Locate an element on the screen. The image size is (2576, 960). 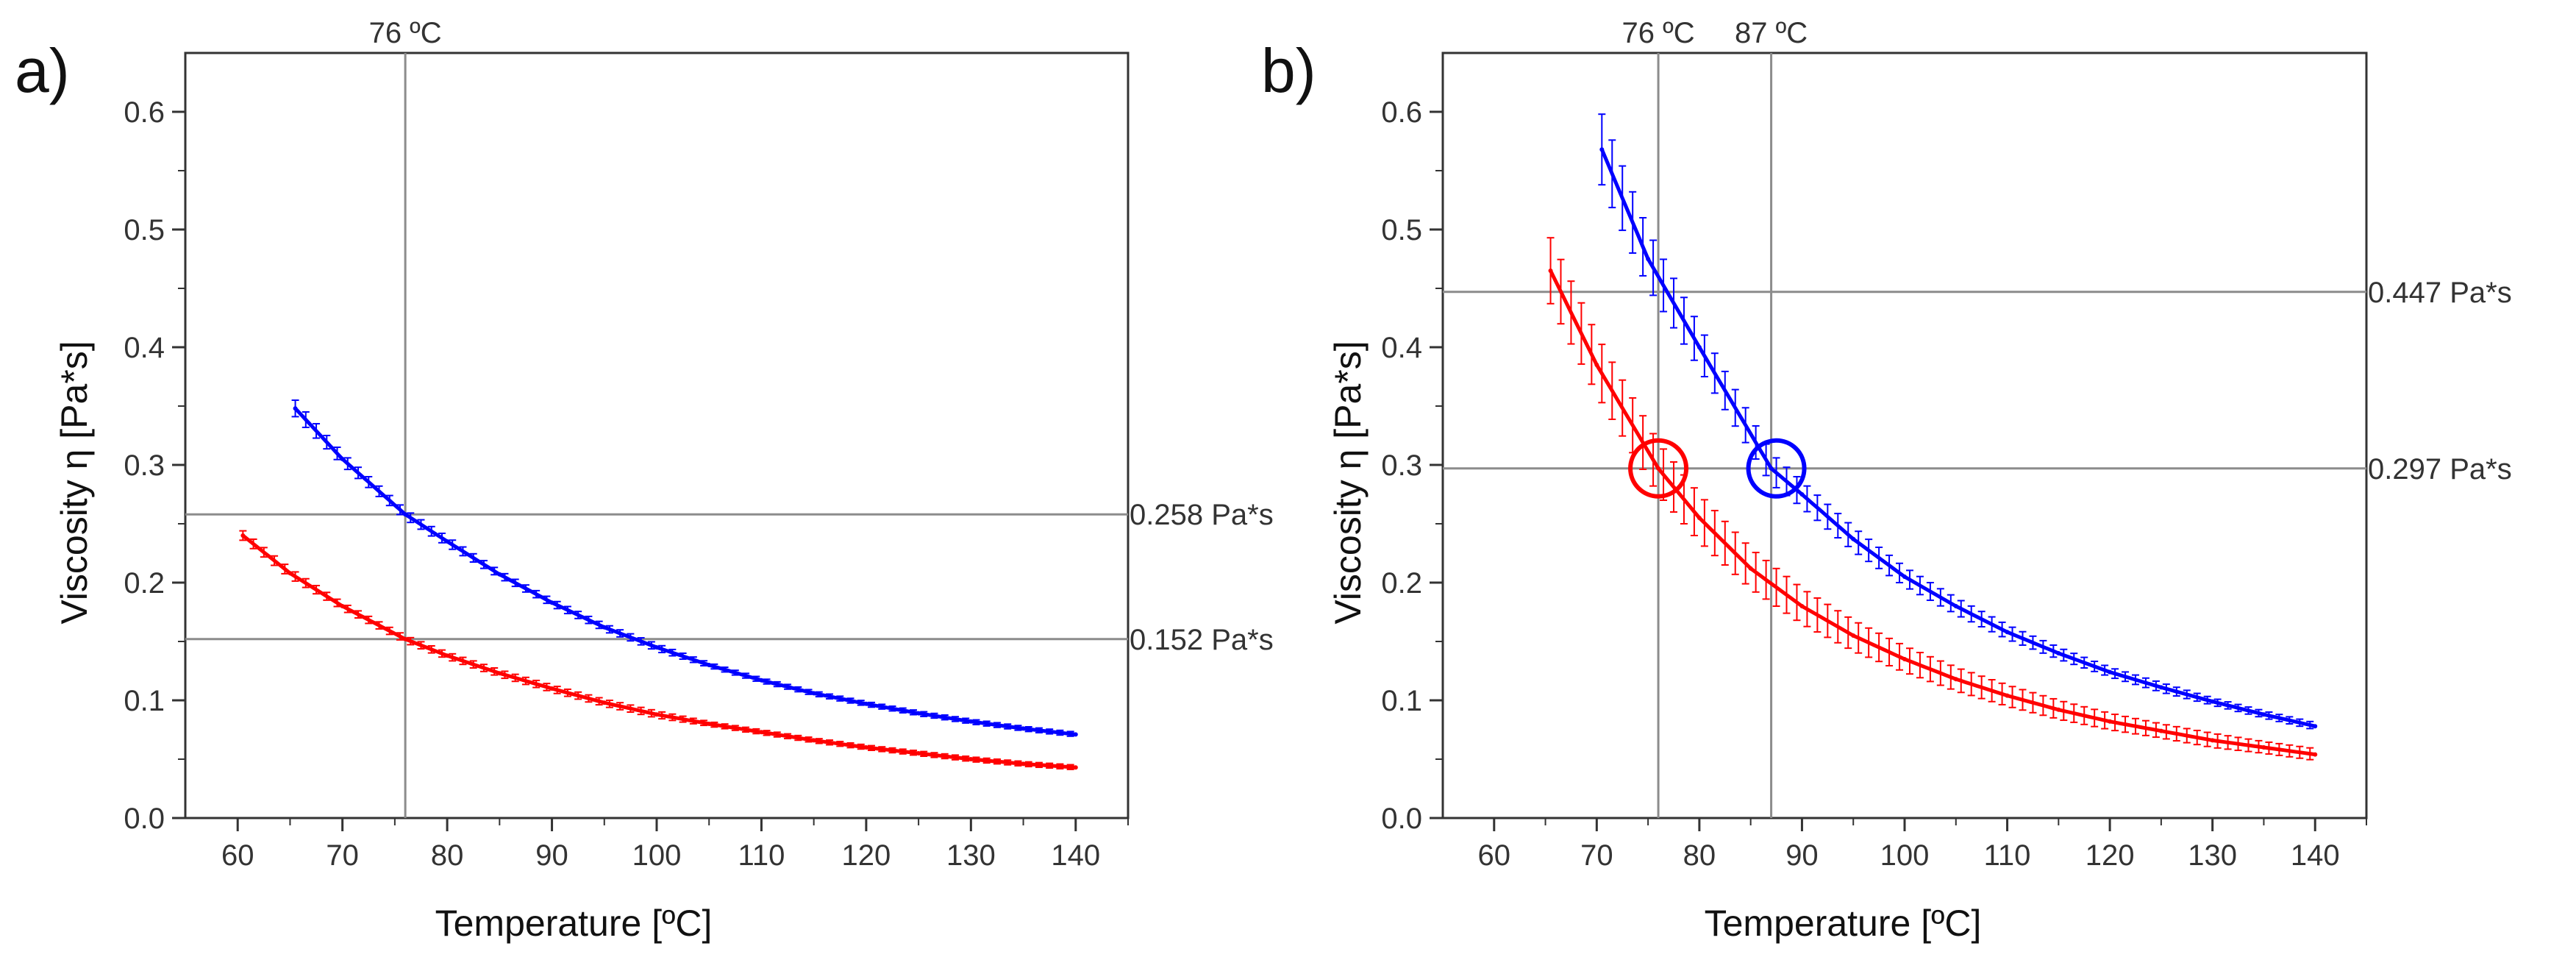
panel-b-x-tick-label: 130 is located at coordinates (2212, 855).